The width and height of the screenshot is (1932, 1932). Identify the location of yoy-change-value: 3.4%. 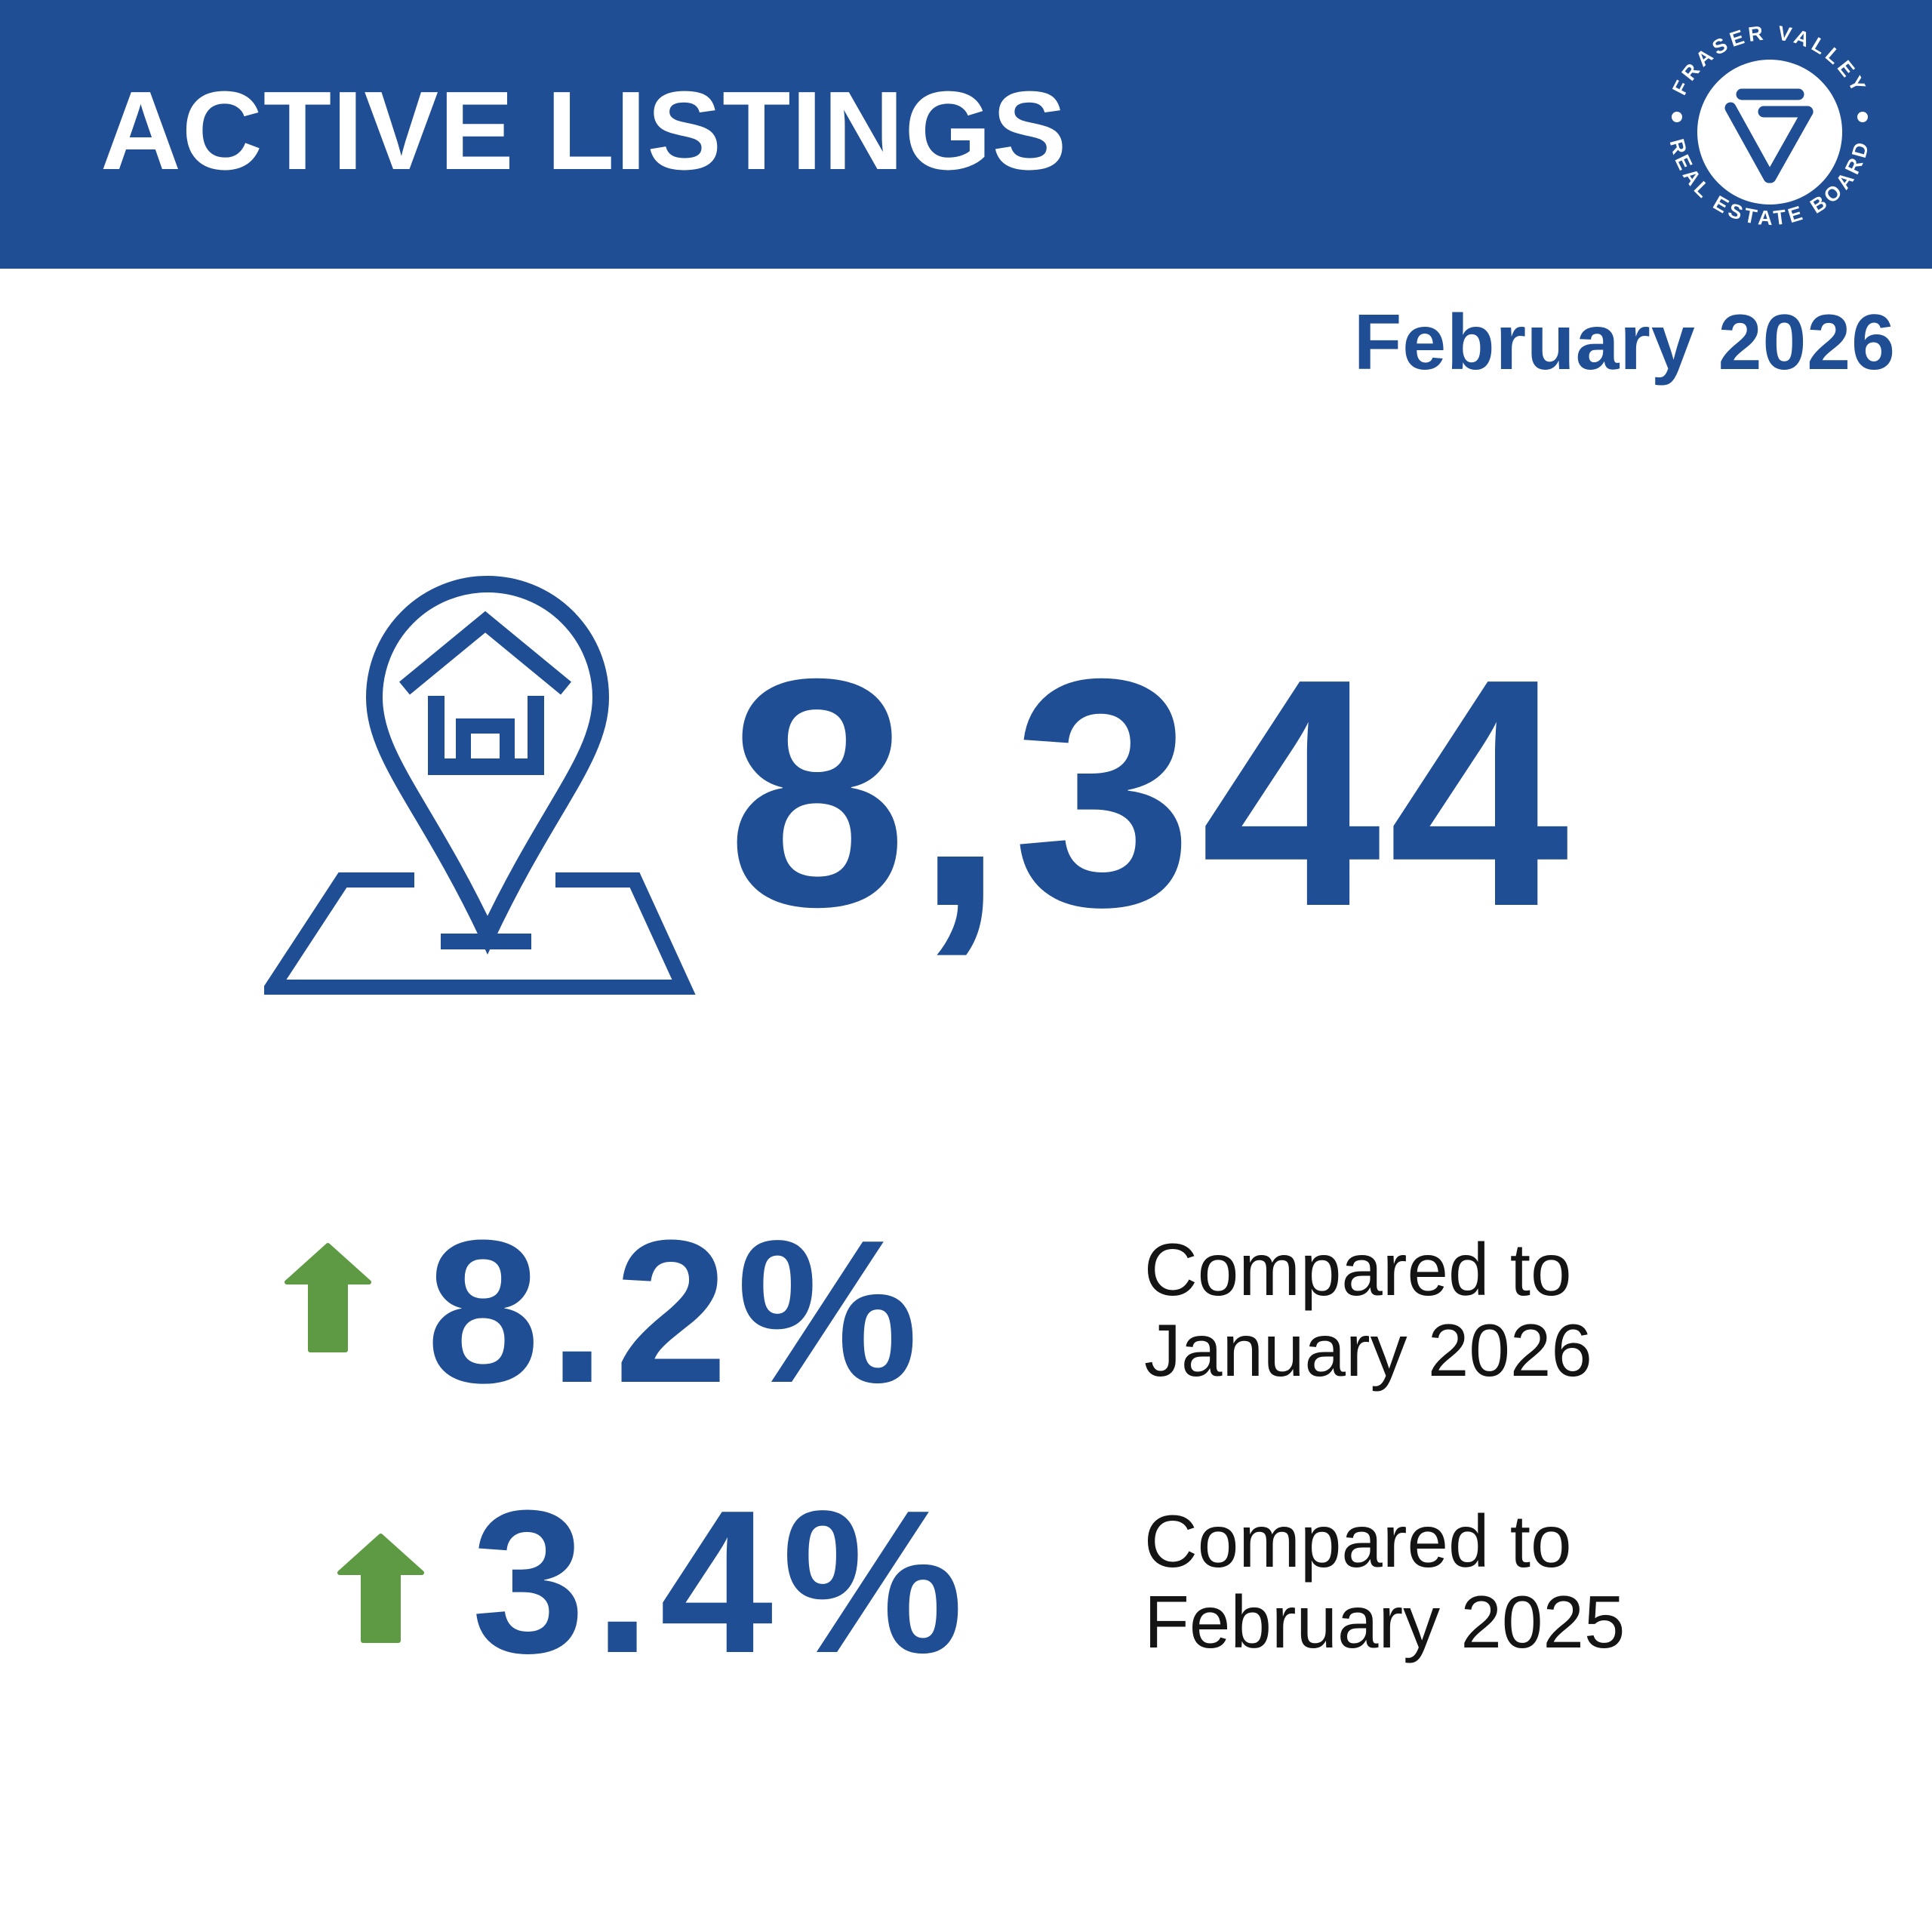
(722, 1582).